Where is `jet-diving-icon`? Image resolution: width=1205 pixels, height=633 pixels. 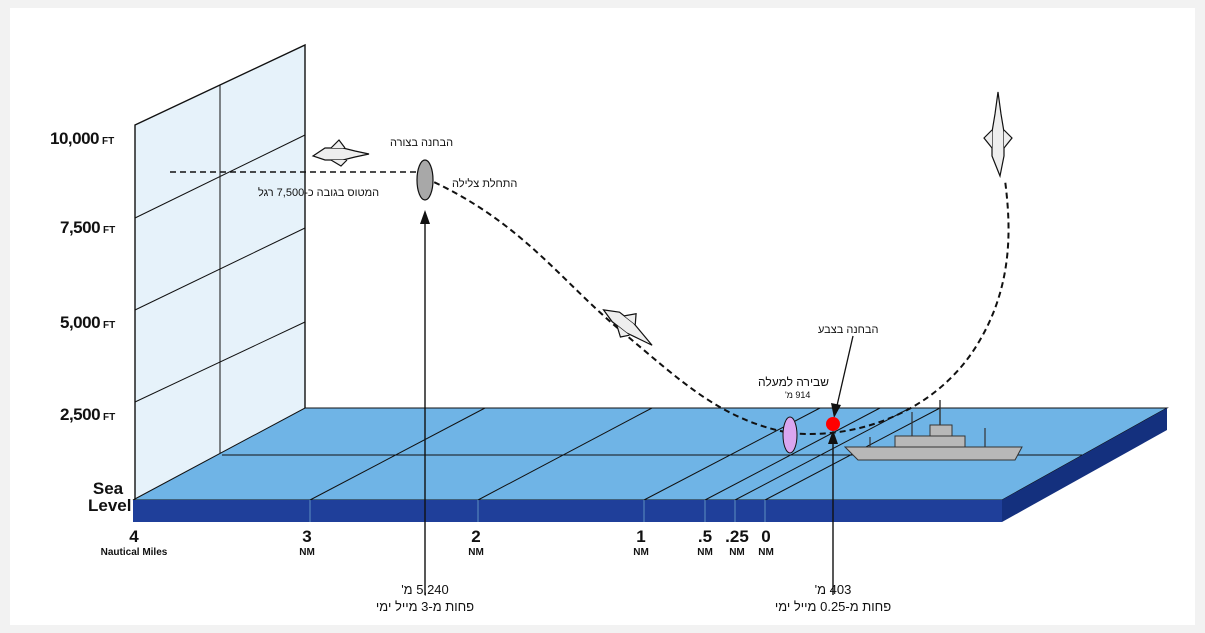
jet-diving-icon is located at coordinates (627, 327).